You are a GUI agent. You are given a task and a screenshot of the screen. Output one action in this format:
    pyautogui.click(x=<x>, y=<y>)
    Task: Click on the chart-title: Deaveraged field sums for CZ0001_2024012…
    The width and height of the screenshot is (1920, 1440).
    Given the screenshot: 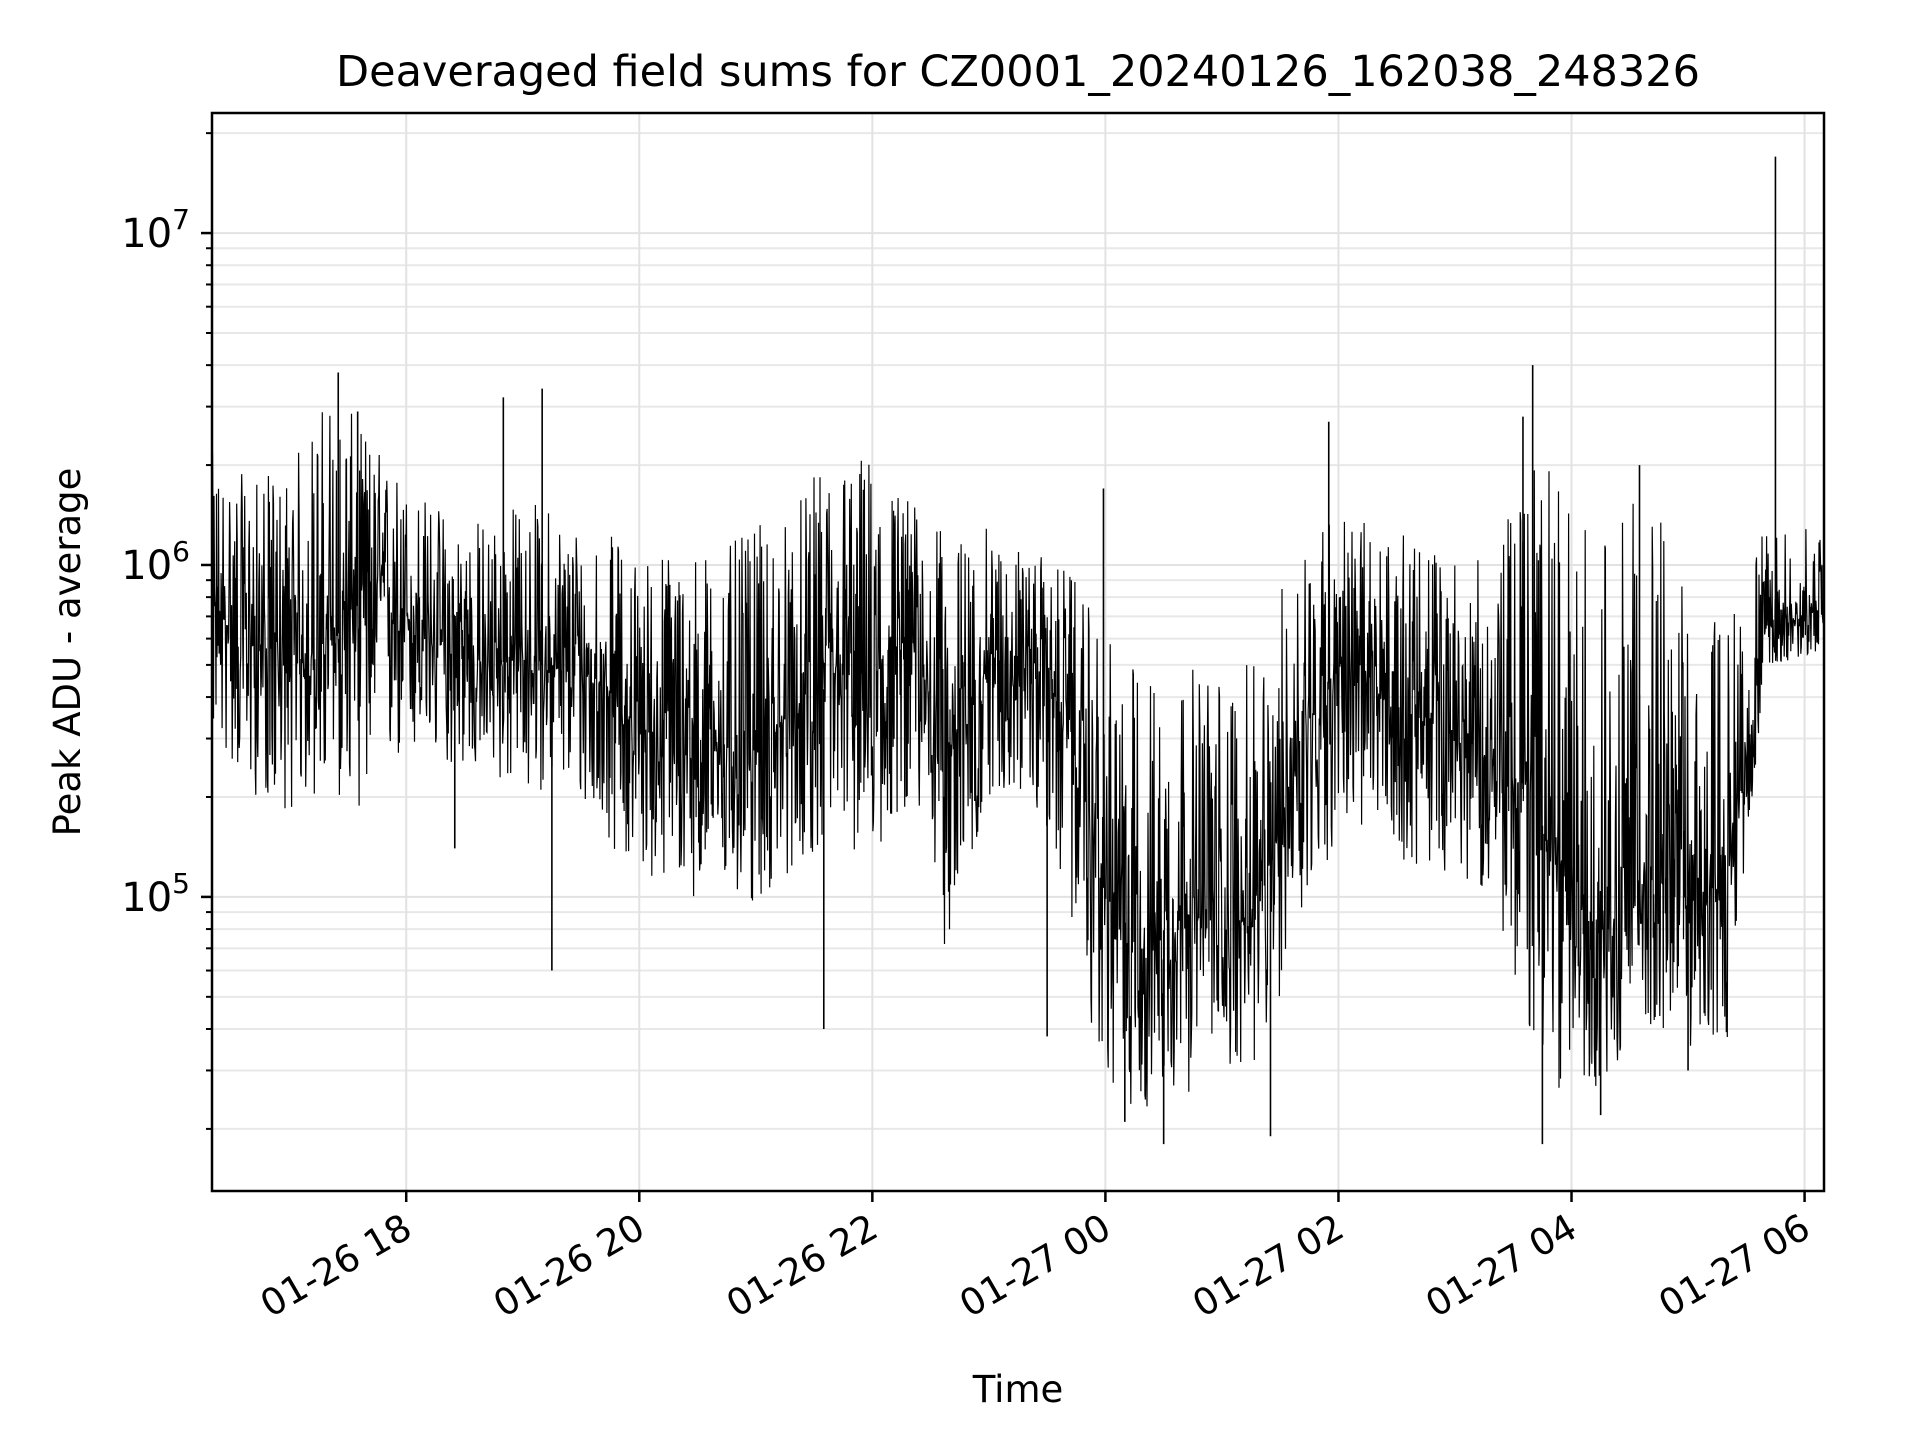 What is the action you would take?
    pyautogui.click(x=1018, y=72)
    